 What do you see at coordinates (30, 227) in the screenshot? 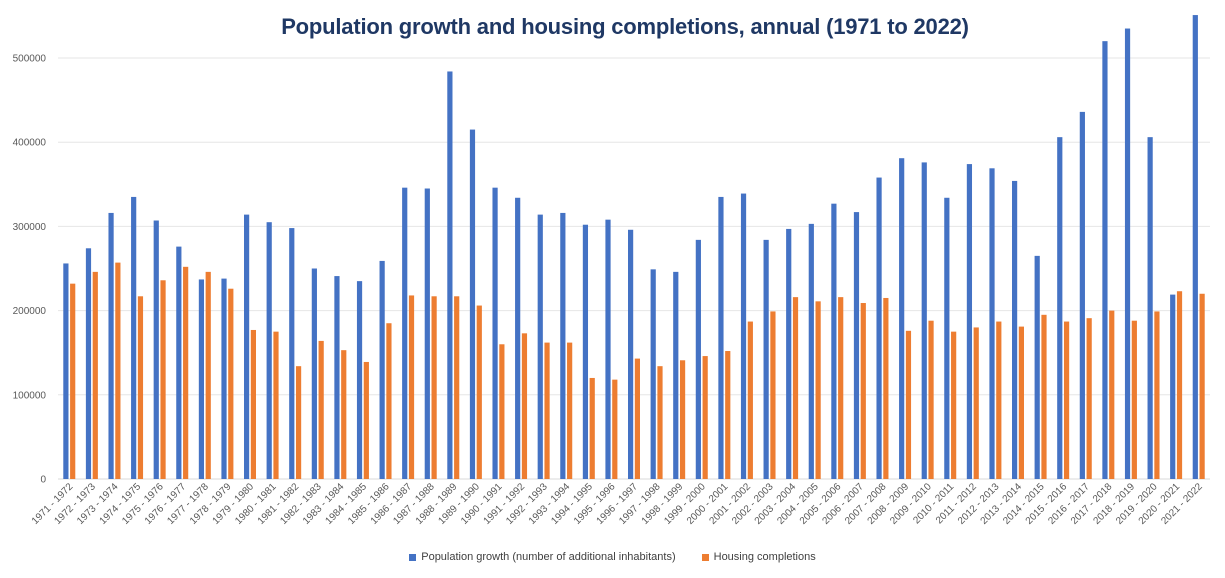
I see `y-tick-label: 300000` at bounding box center [30, 227].